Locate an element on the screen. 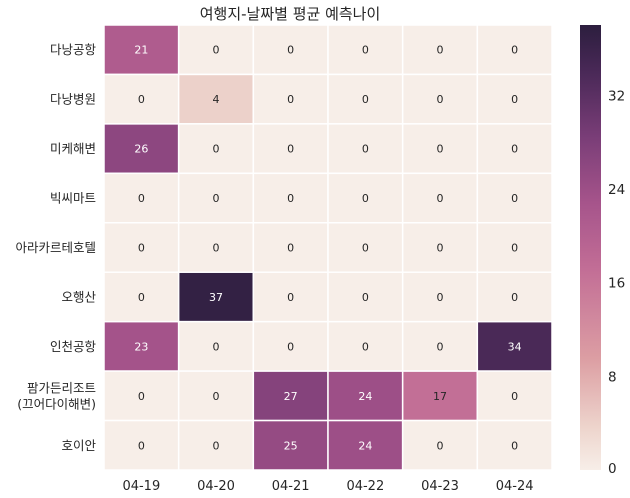 Image resolution: width=630 pixels, height=498 pixels. cell-value-label: 17 is located at coordinates (440, 396).